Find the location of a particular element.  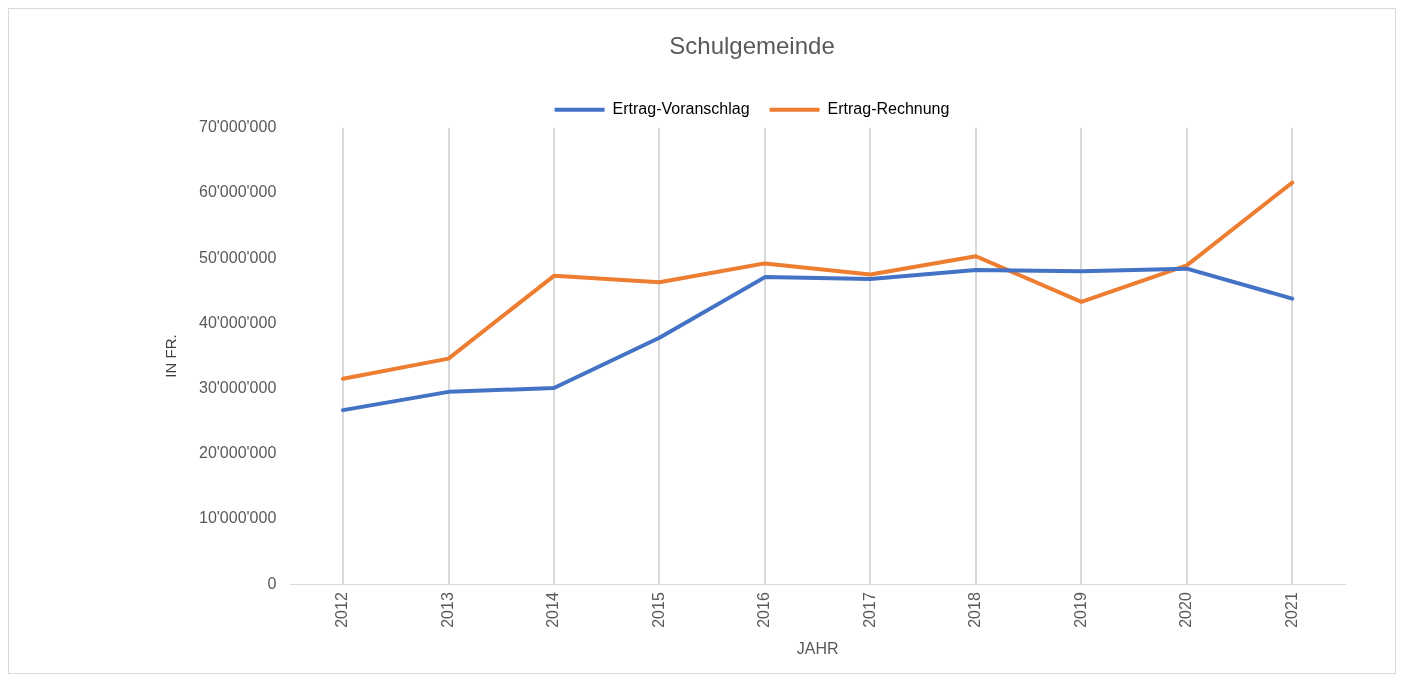

y-tick-label: 10'000'000 is located at coordinates (238, 518).